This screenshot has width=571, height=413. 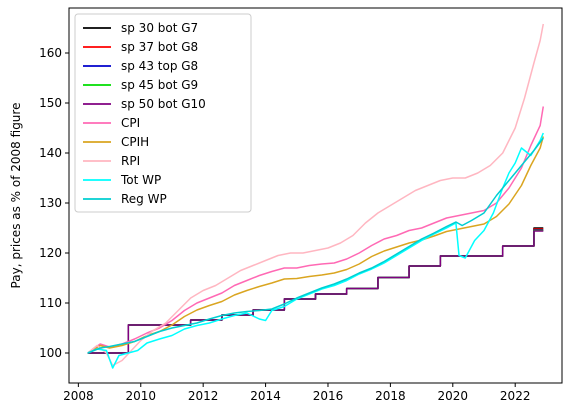 What do you see at coordinates (159, 47) in the screenshot?
I see `legend-label: sp 37 bot G8` at bounding box center [159, 47].